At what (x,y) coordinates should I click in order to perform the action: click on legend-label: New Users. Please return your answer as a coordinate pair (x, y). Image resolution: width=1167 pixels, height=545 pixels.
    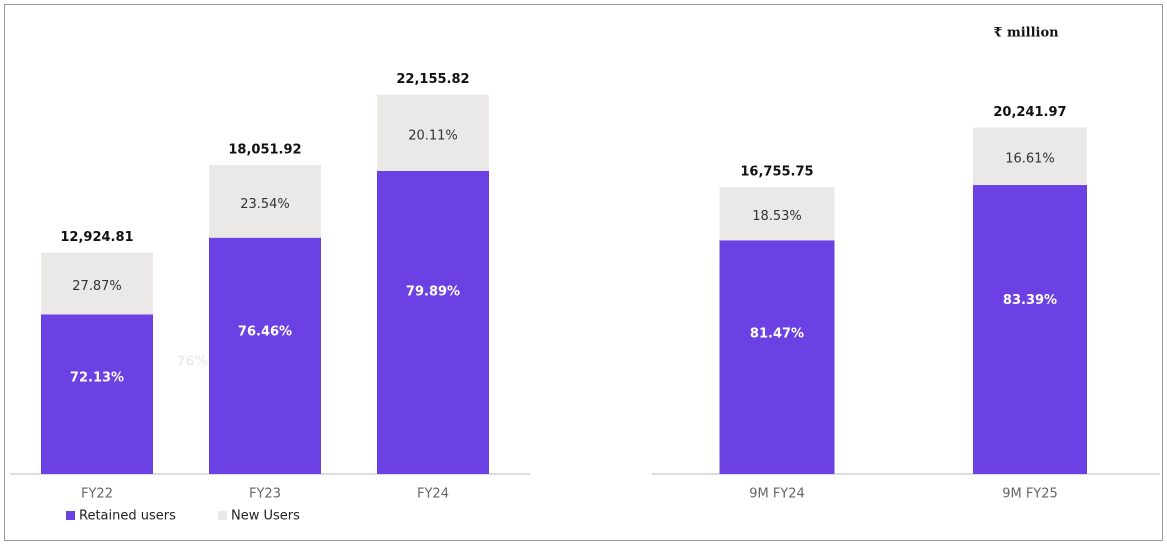
    Looking at the image, I should click on (265, 516).